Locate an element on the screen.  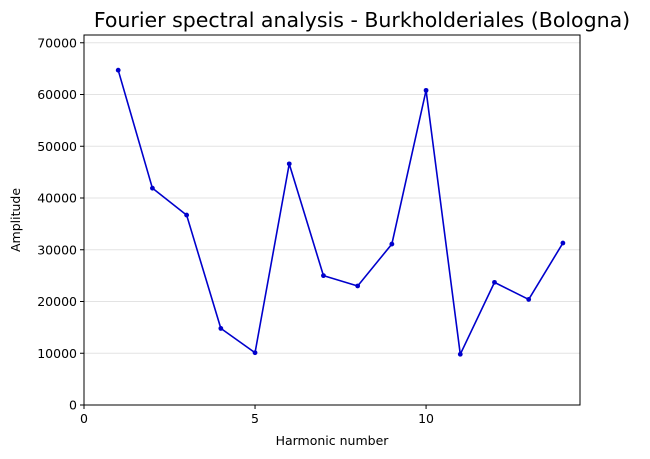
x-tick-label-2: 10 is located at coordinates (426, 418).